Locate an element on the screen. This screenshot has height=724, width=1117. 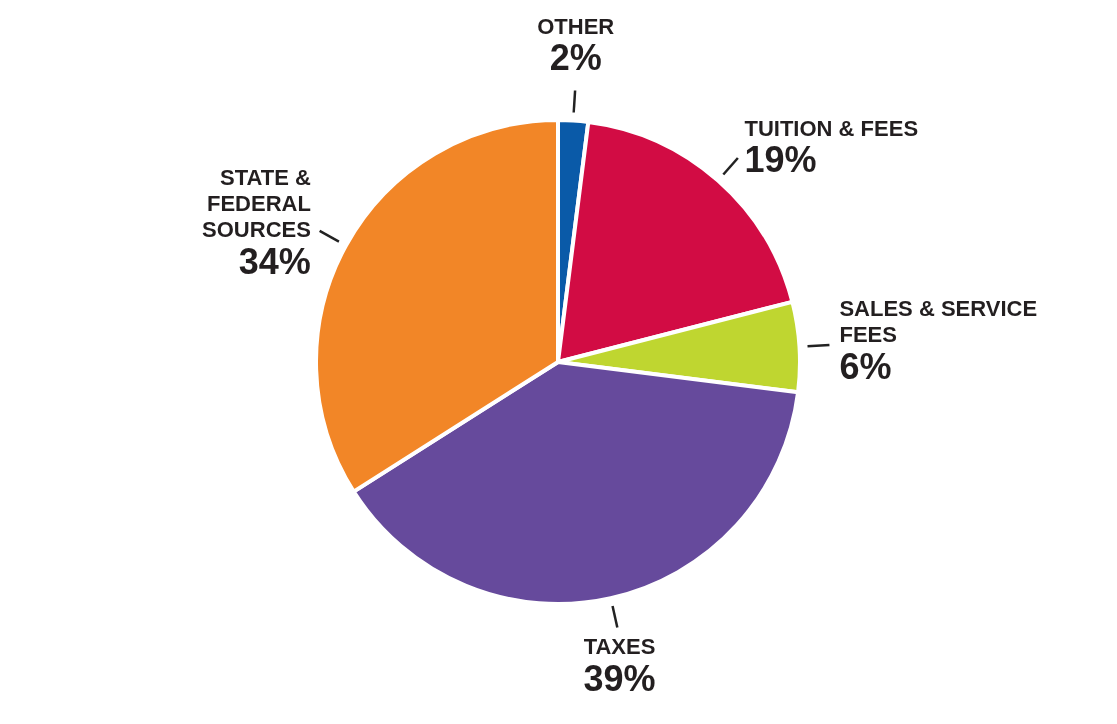
slice-label: TAXES is located at coordinates (619, 647).